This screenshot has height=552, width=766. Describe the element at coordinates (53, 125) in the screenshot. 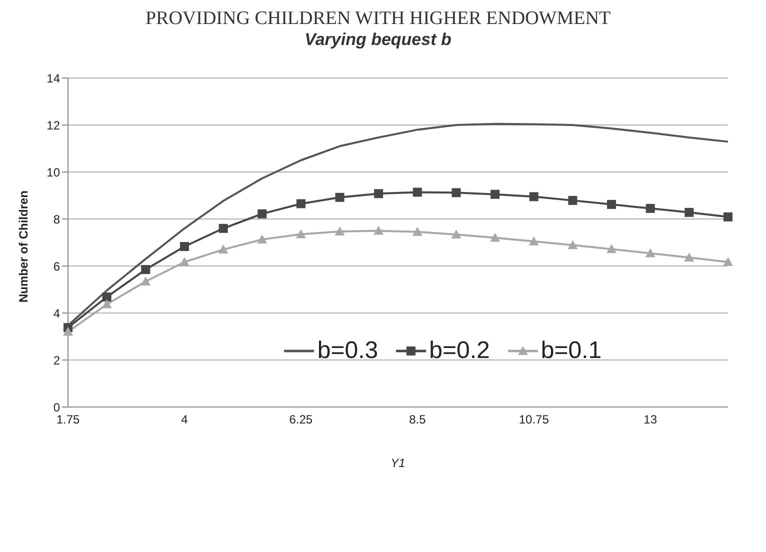

I see `y-tick-label: 12` at that location.